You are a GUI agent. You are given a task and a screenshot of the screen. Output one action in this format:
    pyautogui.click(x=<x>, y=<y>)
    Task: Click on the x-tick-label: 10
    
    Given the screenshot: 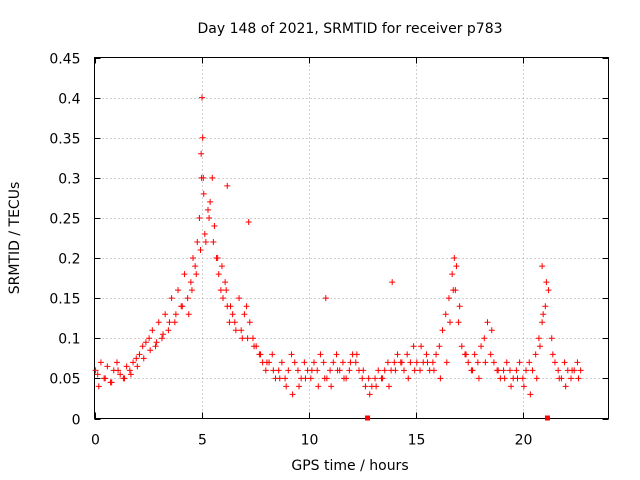 What is the action you would take?
    pyautogui.click(x=310, y=441)
    